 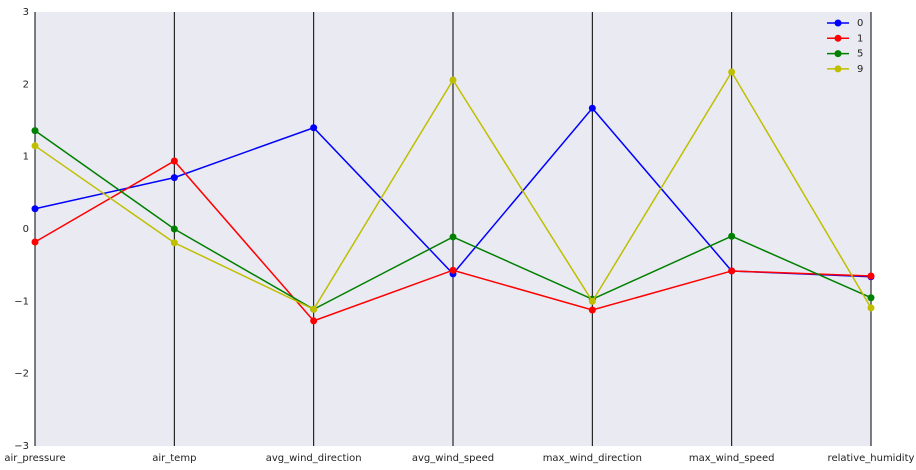 What do you see at coordinates (860, 38) in the screenshot?
I see `legend-label: 1` at bounding box center [860, 38].